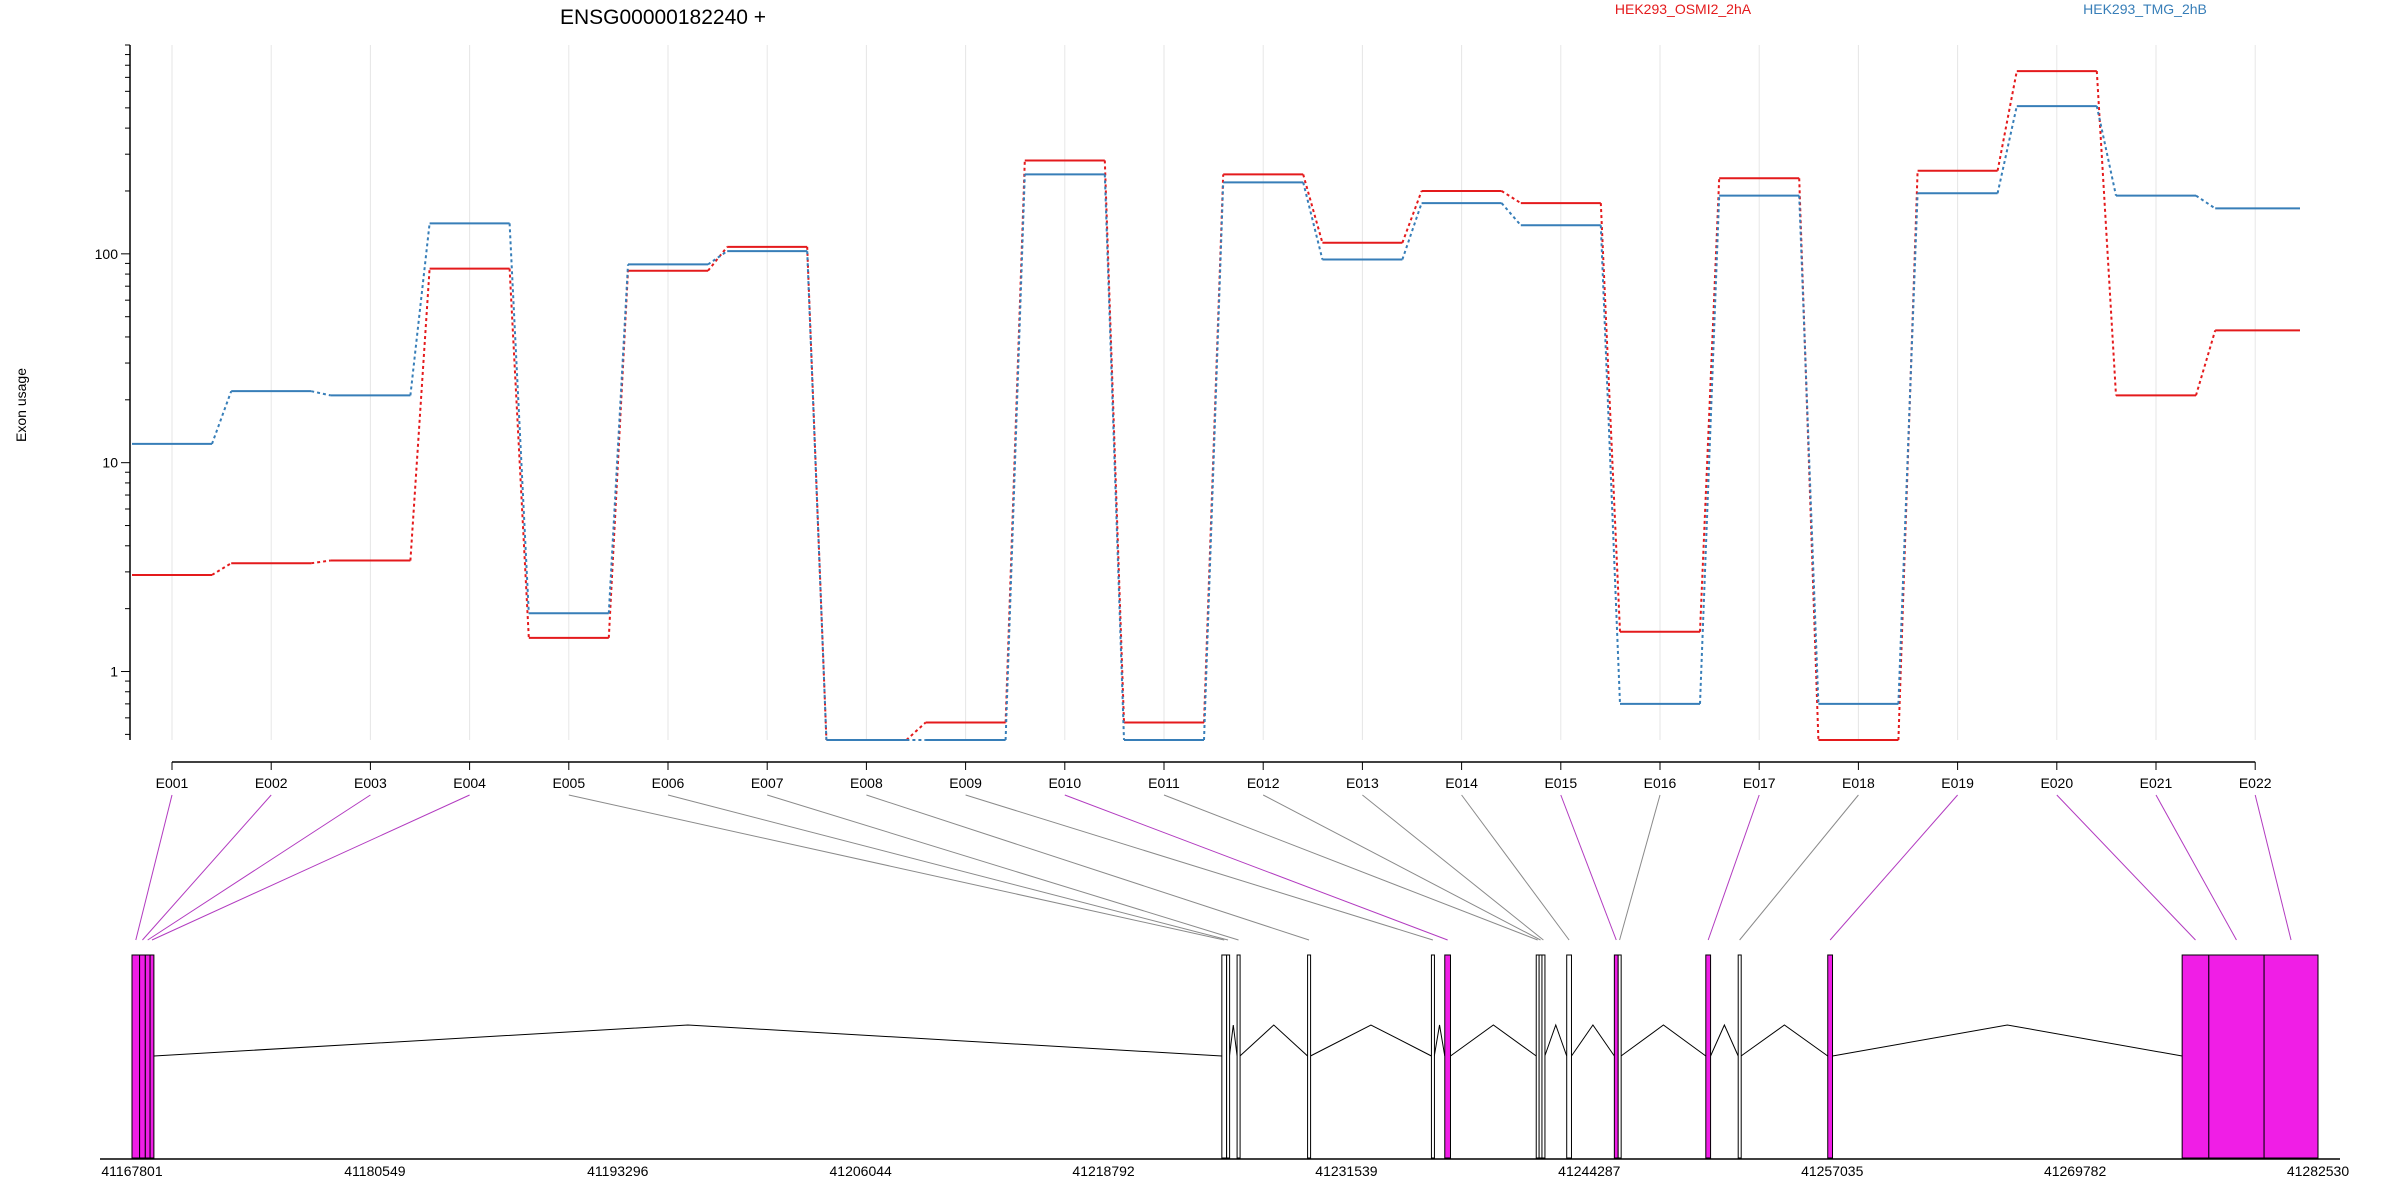  Describe the element at coordinates (2318, 1171) in the screenshot. I see `genome-tick-label: 41282530` at that location.